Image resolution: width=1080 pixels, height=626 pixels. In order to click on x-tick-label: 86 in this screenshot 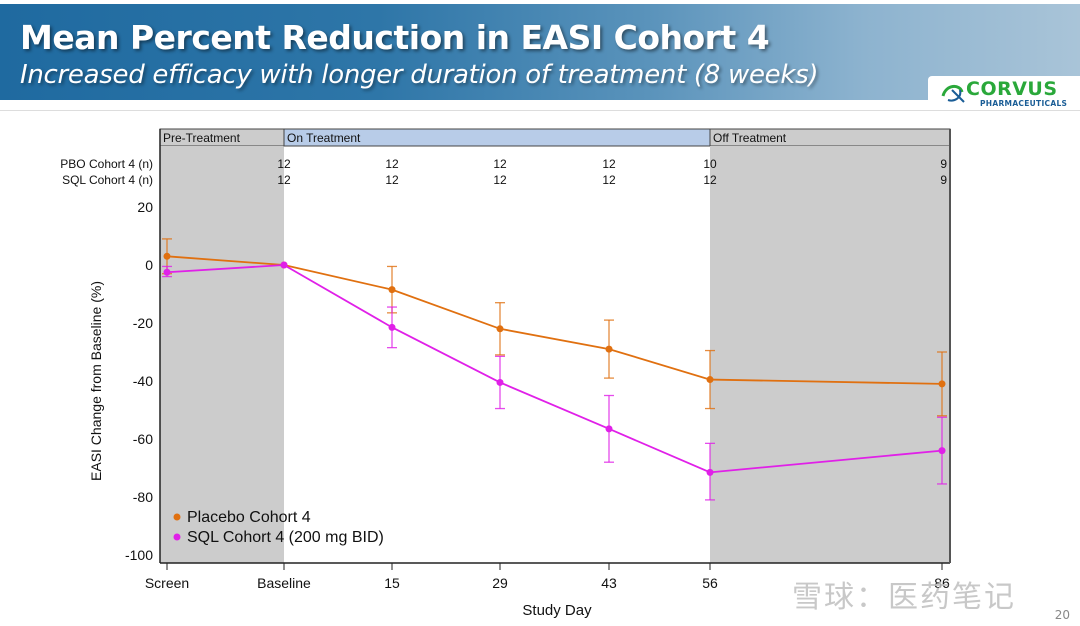, I will do `click(942, 583)`.